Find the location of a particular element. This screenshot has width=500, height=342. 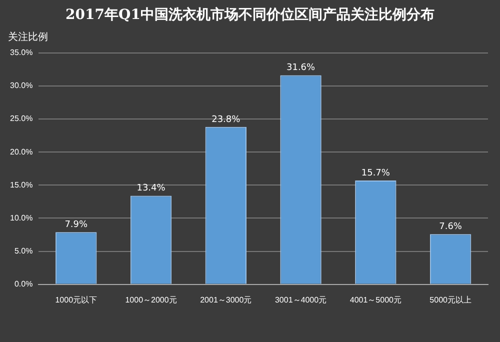

x-tick-label: 2001～3000元 is located at coordinates (226, 299).